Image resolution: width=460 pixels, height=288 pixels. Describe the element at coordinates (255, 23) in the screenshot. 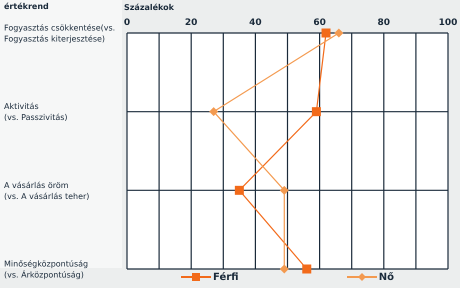

I see `x-tick-label: 40` at that location.